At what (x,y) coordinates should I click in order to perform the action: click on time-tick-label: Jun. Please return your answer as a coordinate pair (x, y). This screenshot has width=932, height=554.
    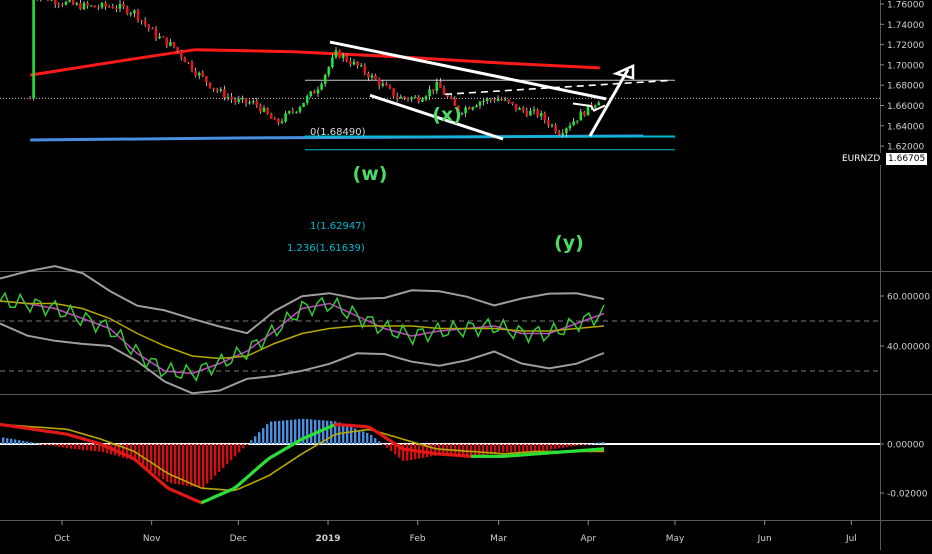
    Looking at the image, I should click on (764, 539).